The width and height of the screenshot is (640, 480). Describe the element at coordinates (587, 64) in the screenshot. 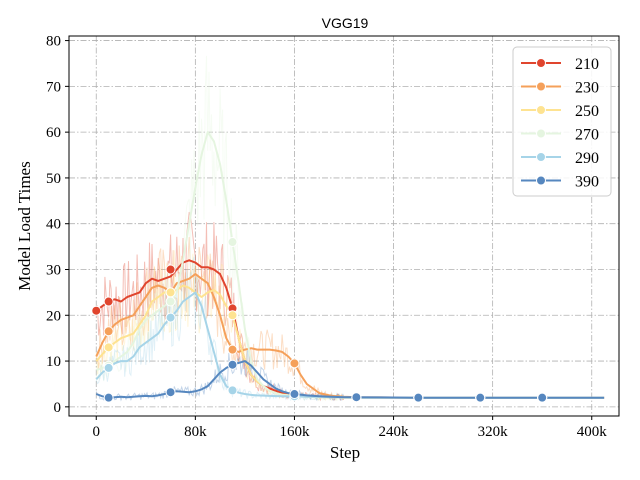

I see `legend-label-210: 210` at that location.